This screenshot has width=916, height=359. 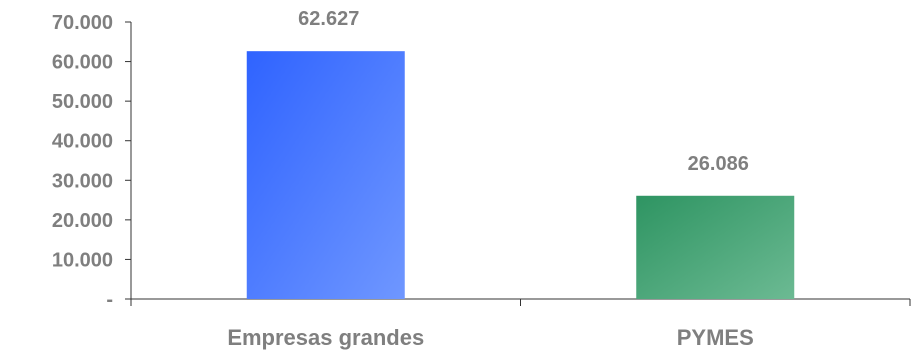 What do you see at coordinates (520, 324) in the screenshot?
I see `x-axis: Empresas grandes PYMES` at bounding box center [520, 324].